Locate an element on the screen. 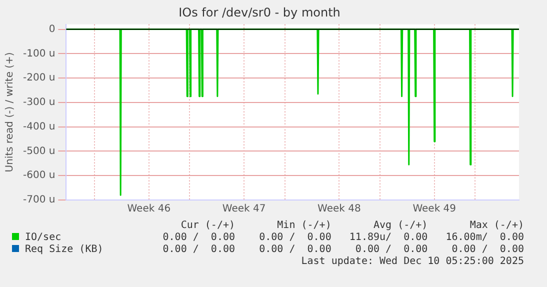  x-tick-label: Week 48 is located at coordinates (339, 209).